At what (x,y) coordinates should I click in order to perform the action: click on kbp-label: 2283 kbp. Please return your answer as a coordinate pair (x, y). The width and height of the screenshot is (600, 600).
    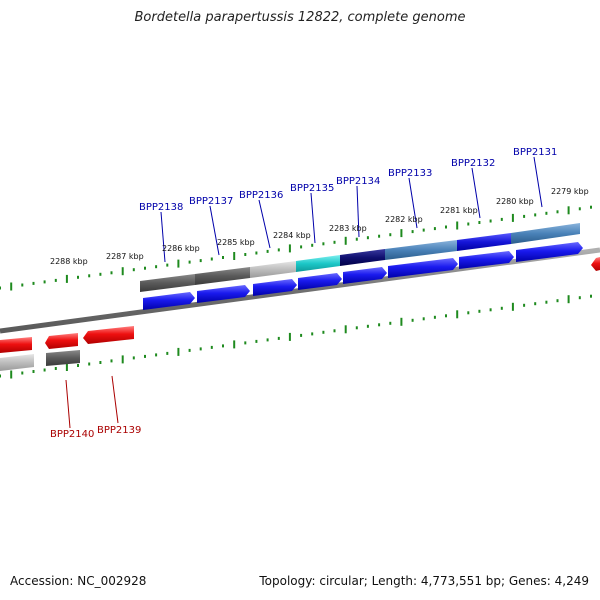
    Looking at the image, I should click on (348, 228).